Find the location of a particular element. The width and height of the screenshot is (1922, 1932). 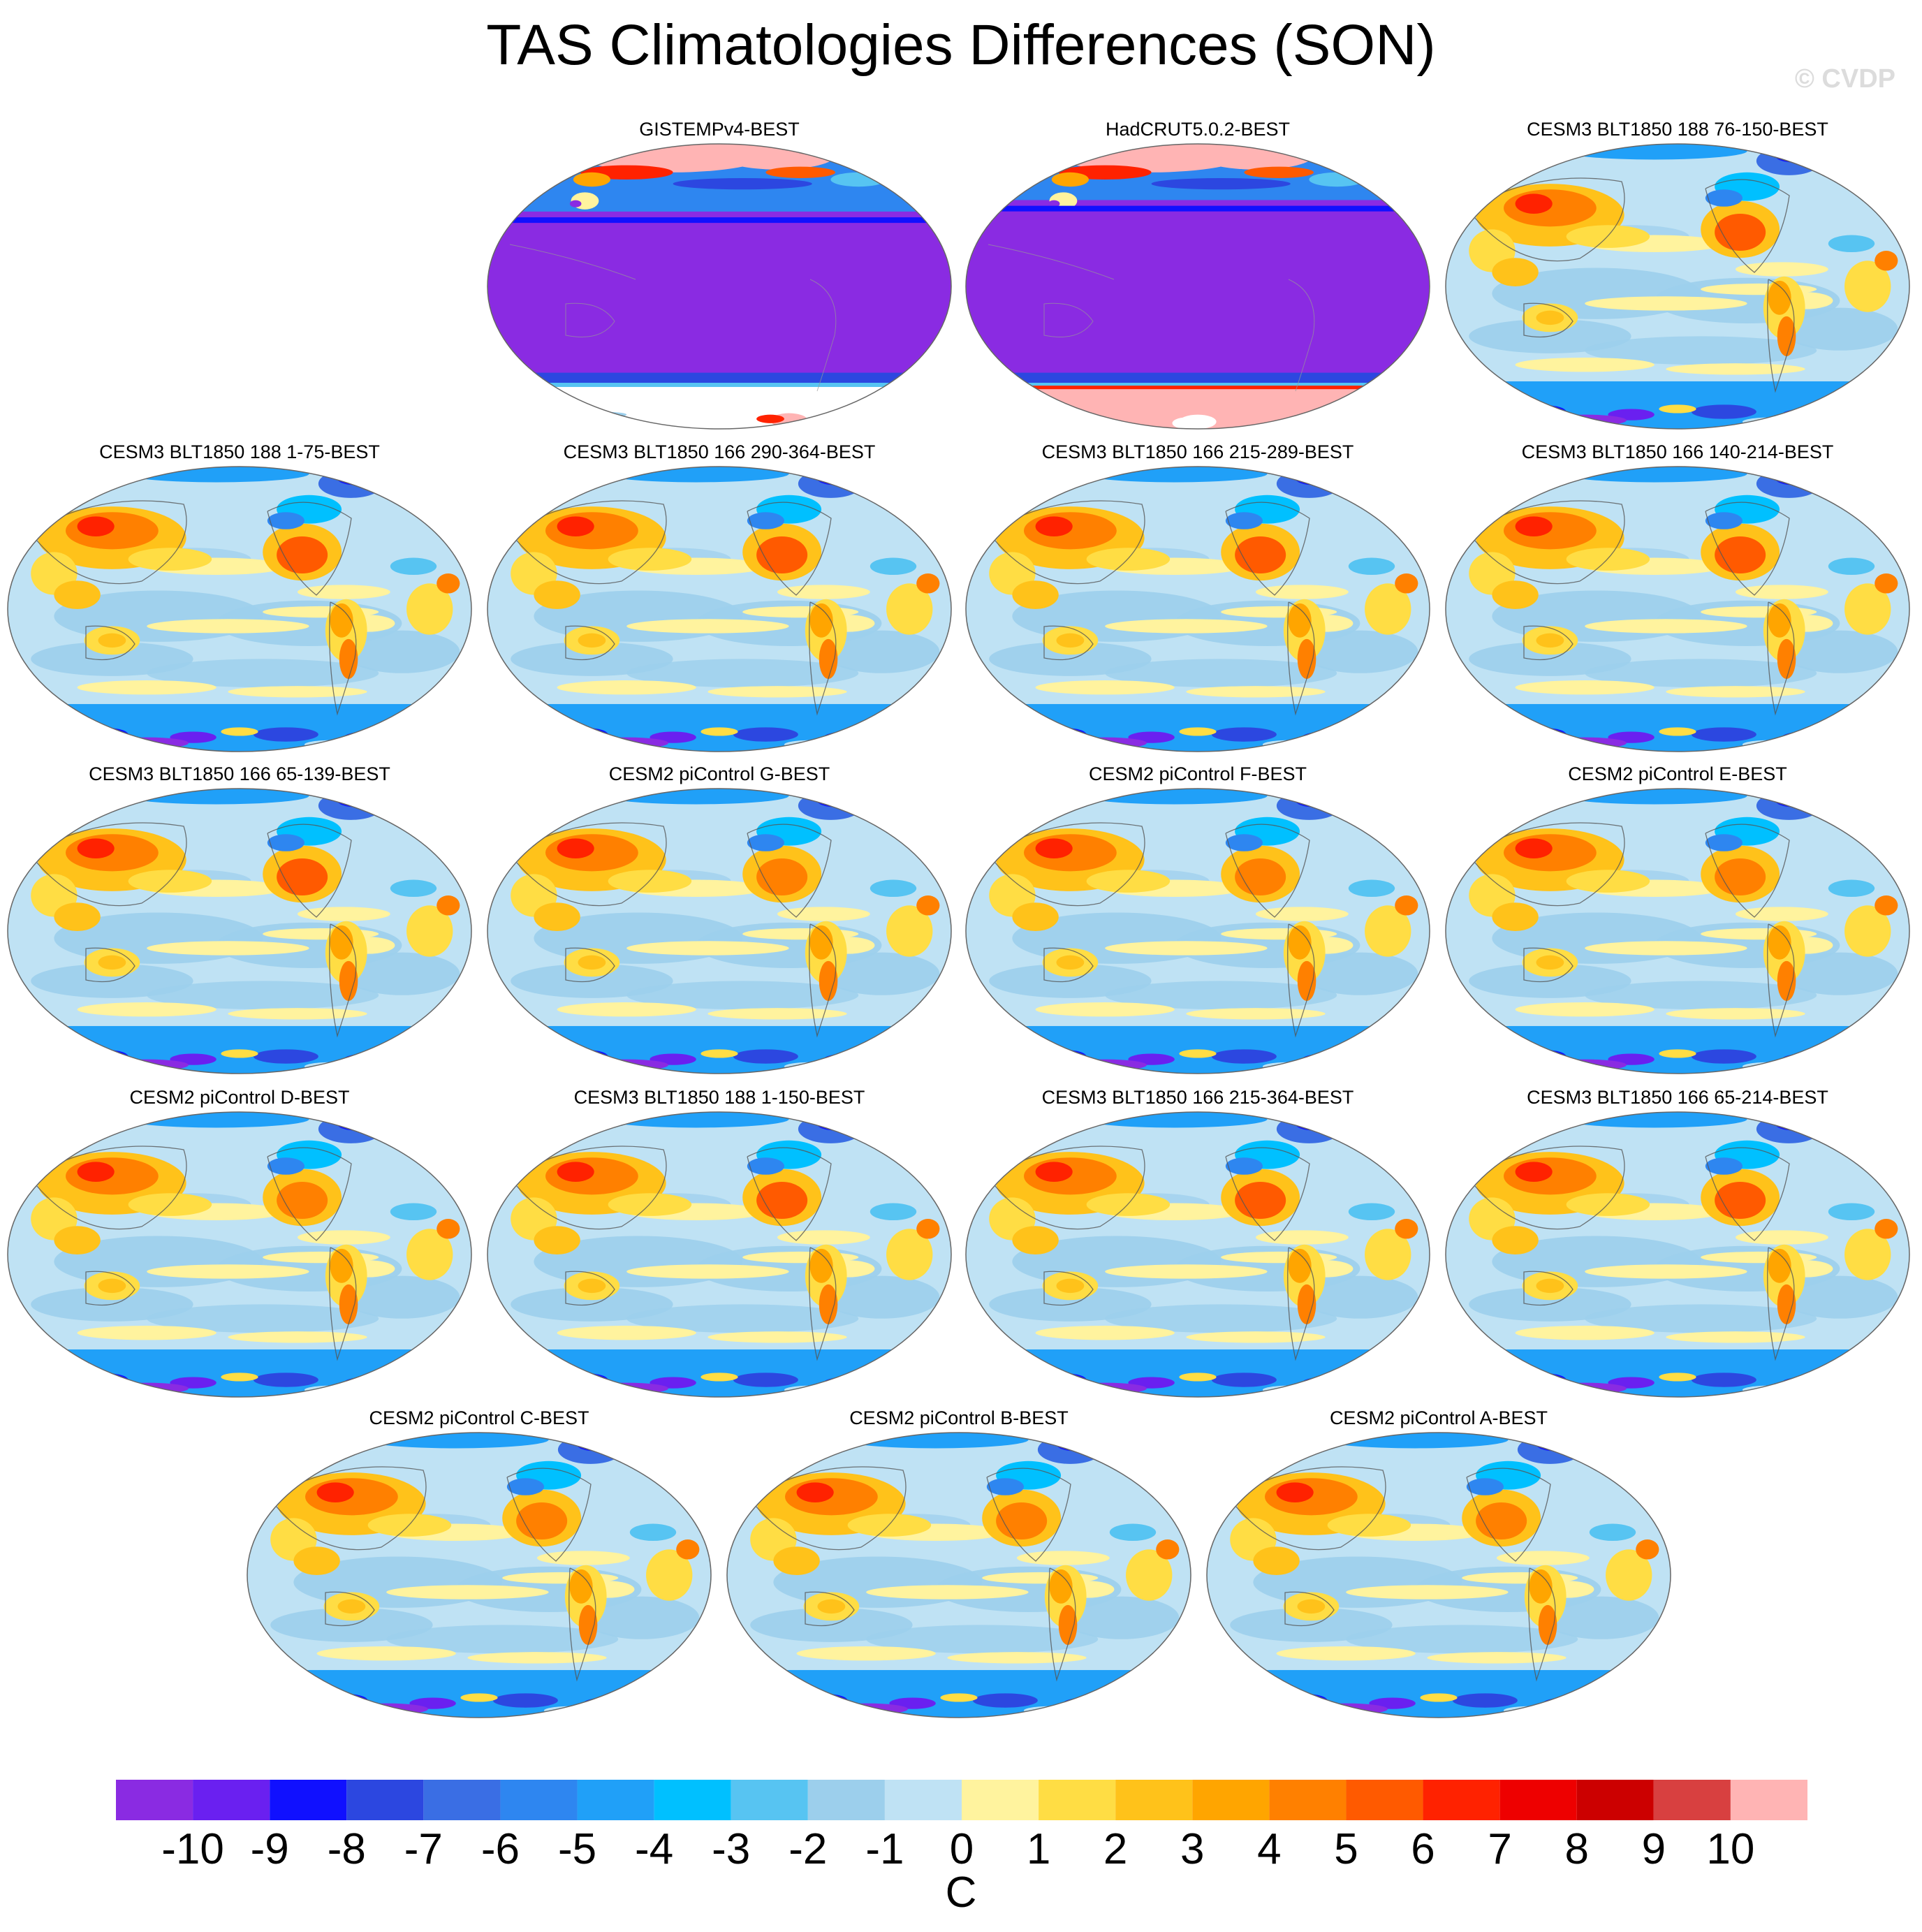

colorbar-tick-label: -3 is located at coordinates (731, 1849).